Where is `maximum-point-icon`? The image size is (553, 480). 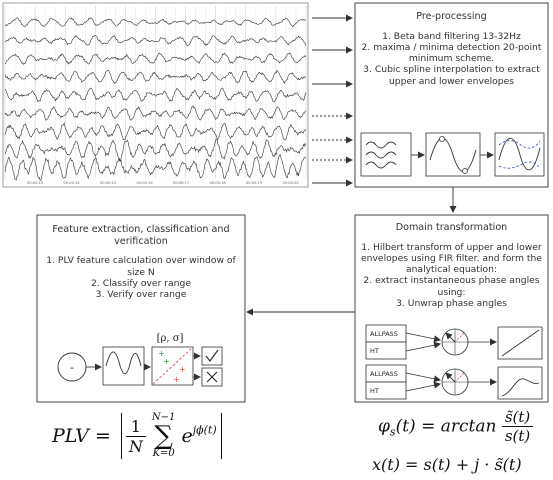 maximum-point-icon is located at coordinates (442, 139).